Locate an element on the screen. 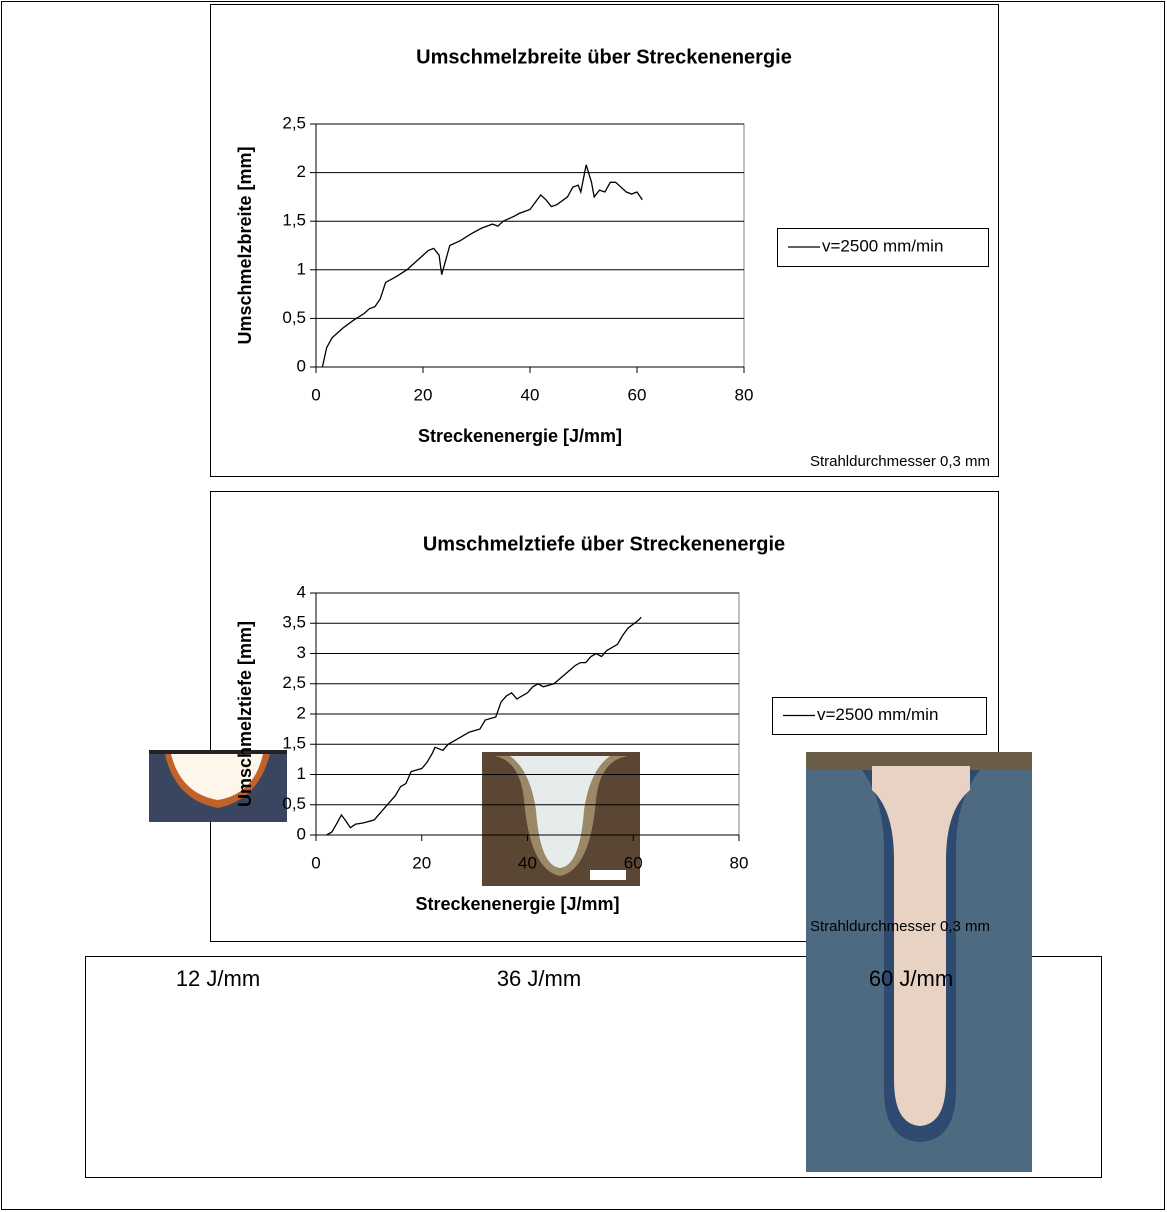  y-axis-label: Umschmelzbreite [mm] is located at coordinates (245, 245).